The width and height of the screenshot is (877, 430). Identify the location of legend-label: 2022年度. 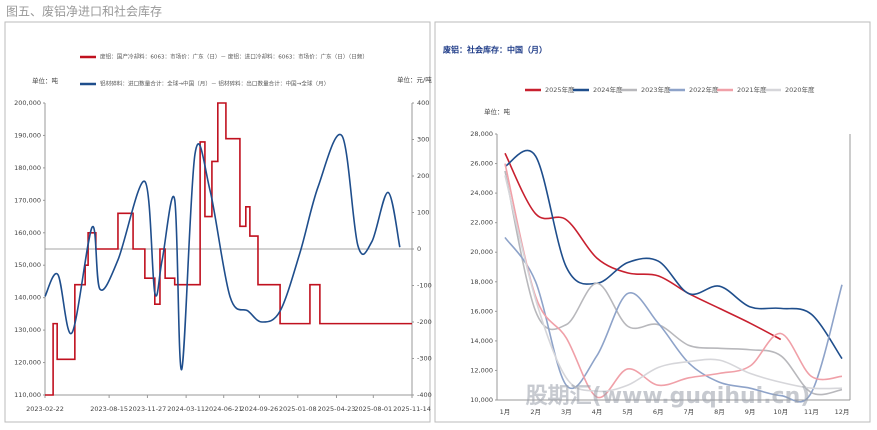
(704, 89).